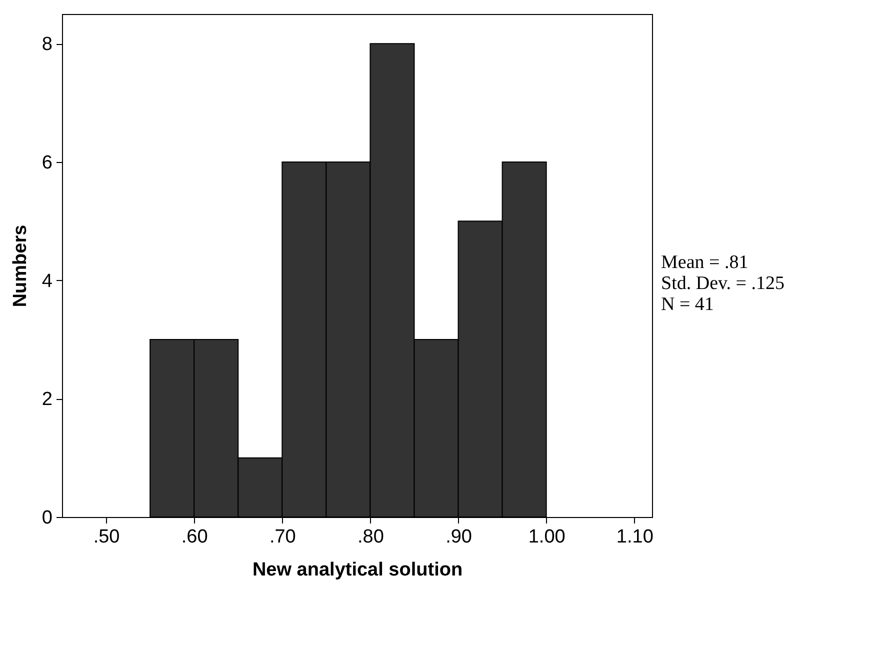 The height and width of the screenshot is (668, 887). Describe the element at coordinates (47, 518) in the screenshot. I see `y-tick-label: 0` at that location.